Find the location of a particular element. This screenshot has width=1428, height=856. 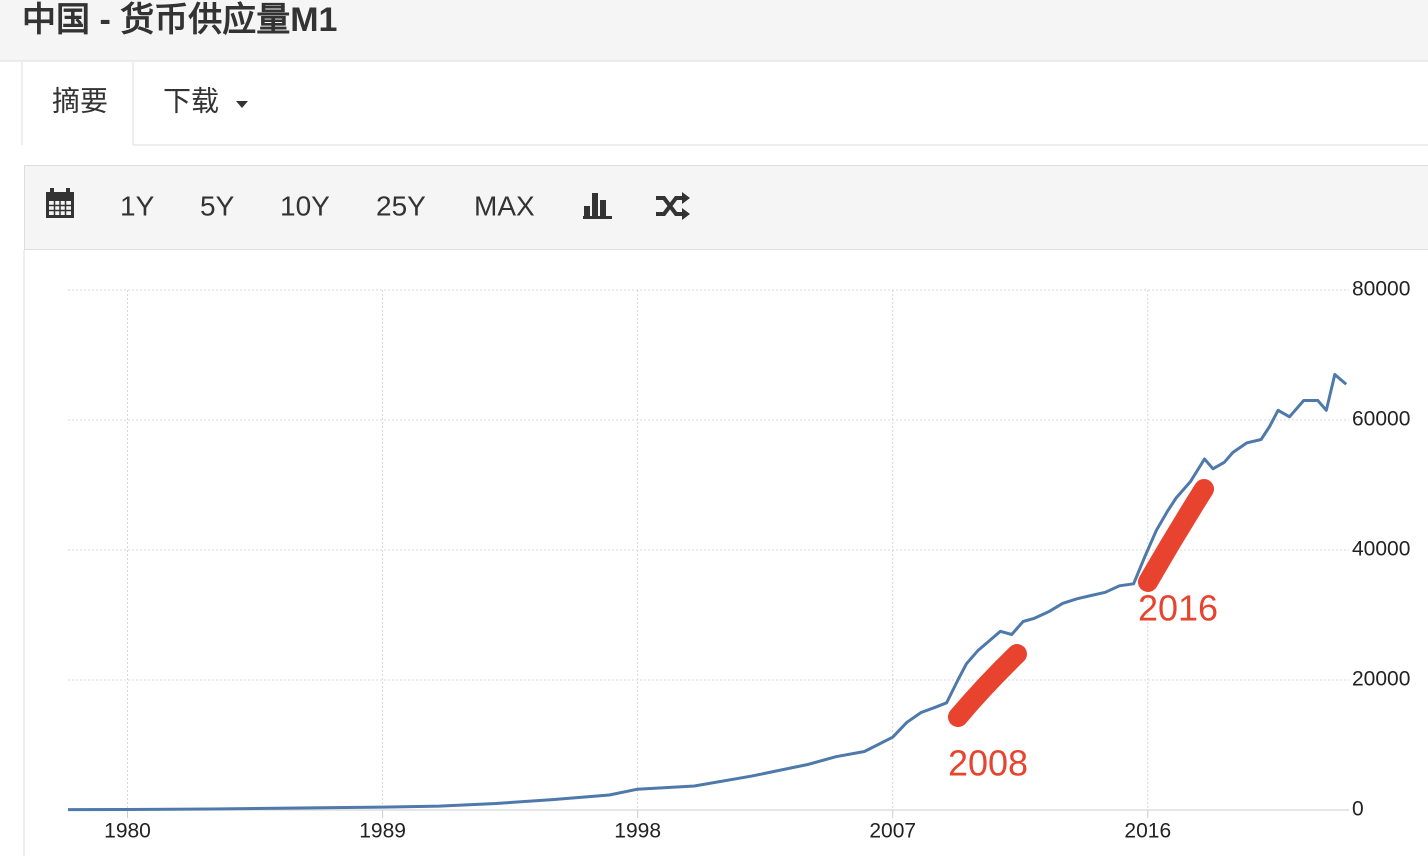

y-tick-label: 80000 is located at coordinates (1381, 289).